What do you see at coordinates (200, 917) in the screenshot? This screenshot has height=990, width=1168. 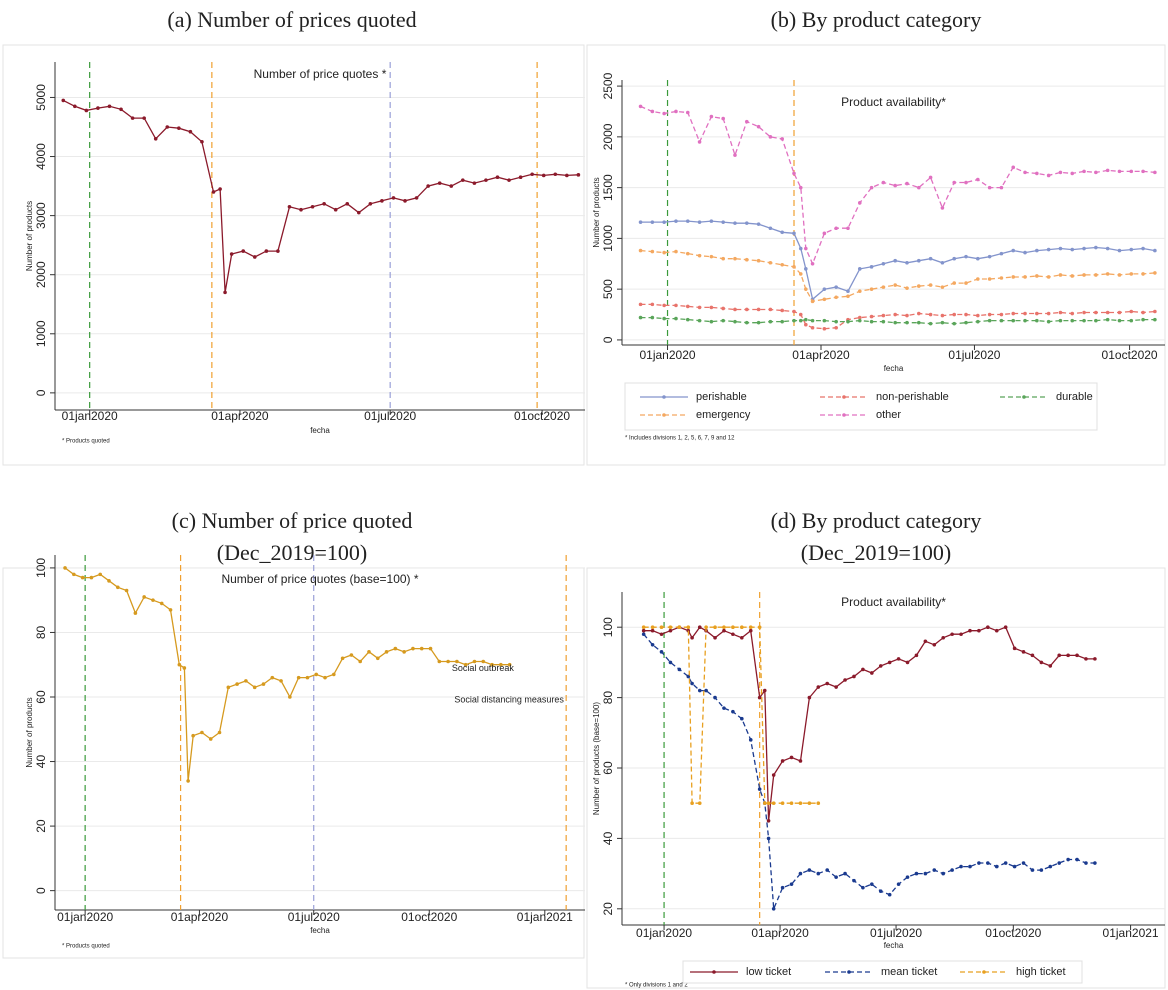 I see `x-tick-label: 01apr2020` at bounding box center [200, 917].